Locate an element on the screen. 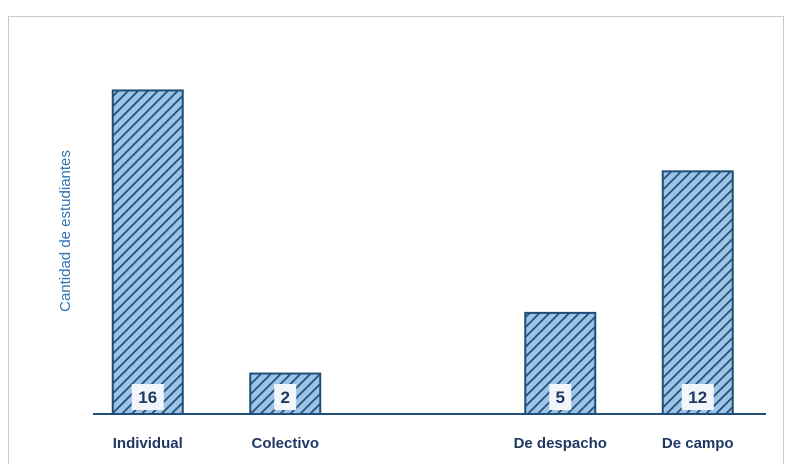 This screenshot has height=475, width=794. y-axis-title: Cantidad de estudiantes is located at coordinates (65, 231).